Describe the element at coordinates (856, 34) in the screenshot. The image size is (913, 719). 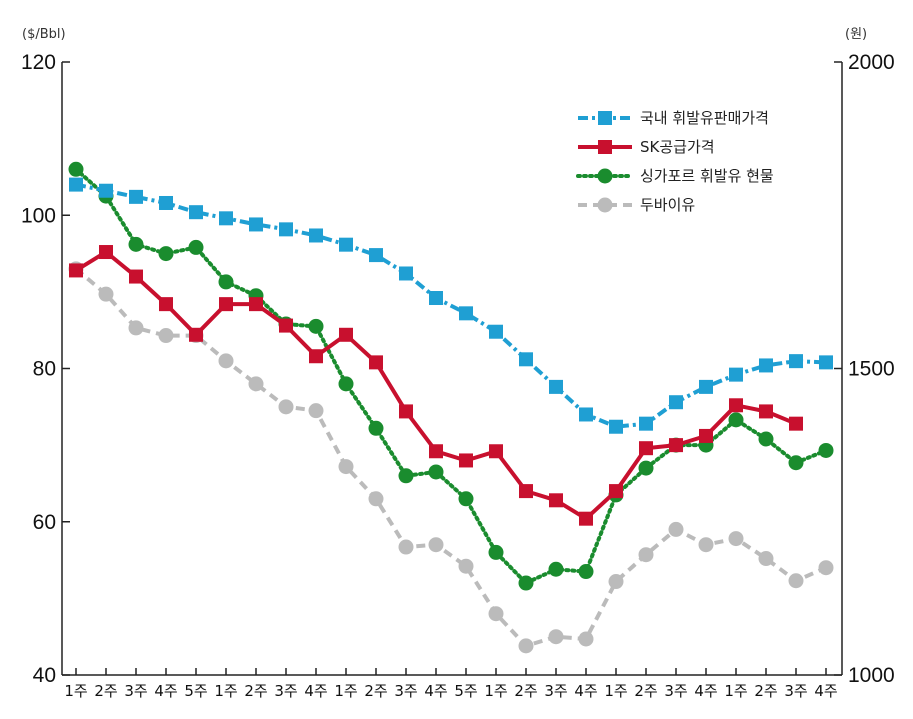
I see `right-axis-unit: (원)` at that location.